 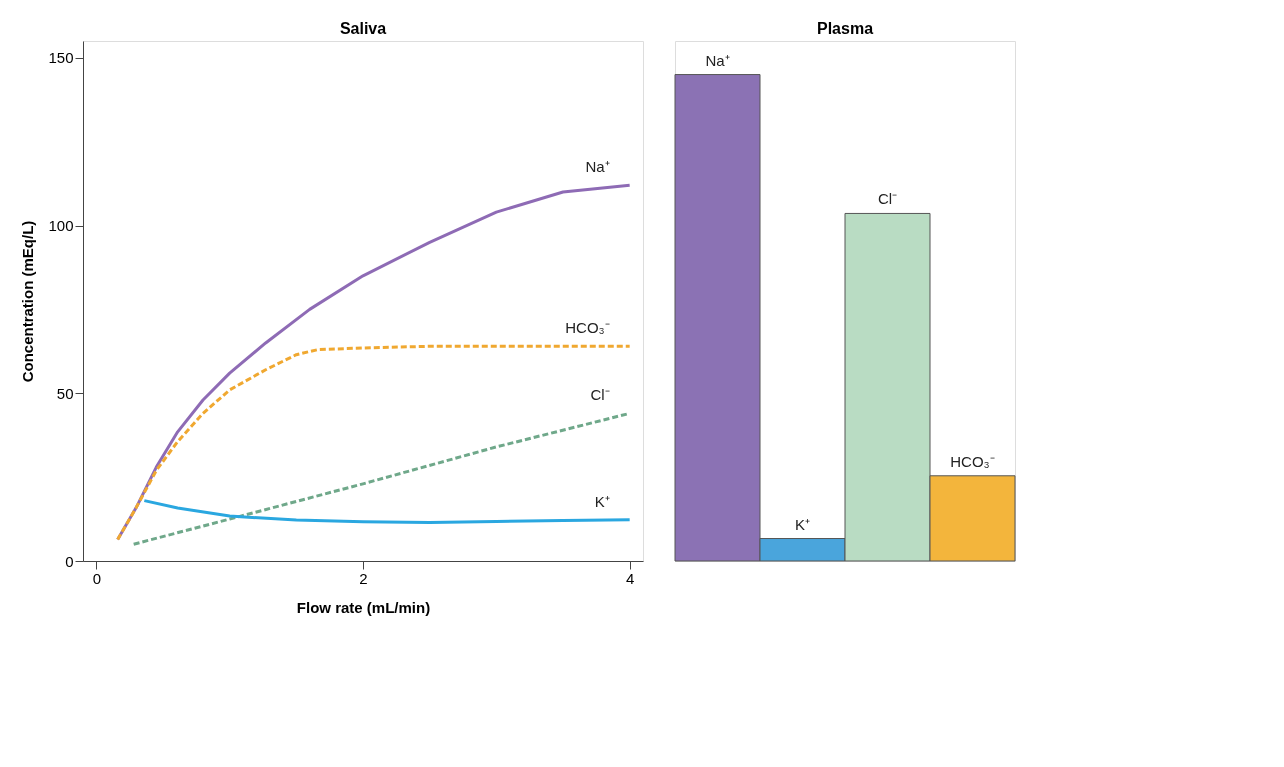 I want to click on x-tick-label: 0, so click(x=97, y=578).